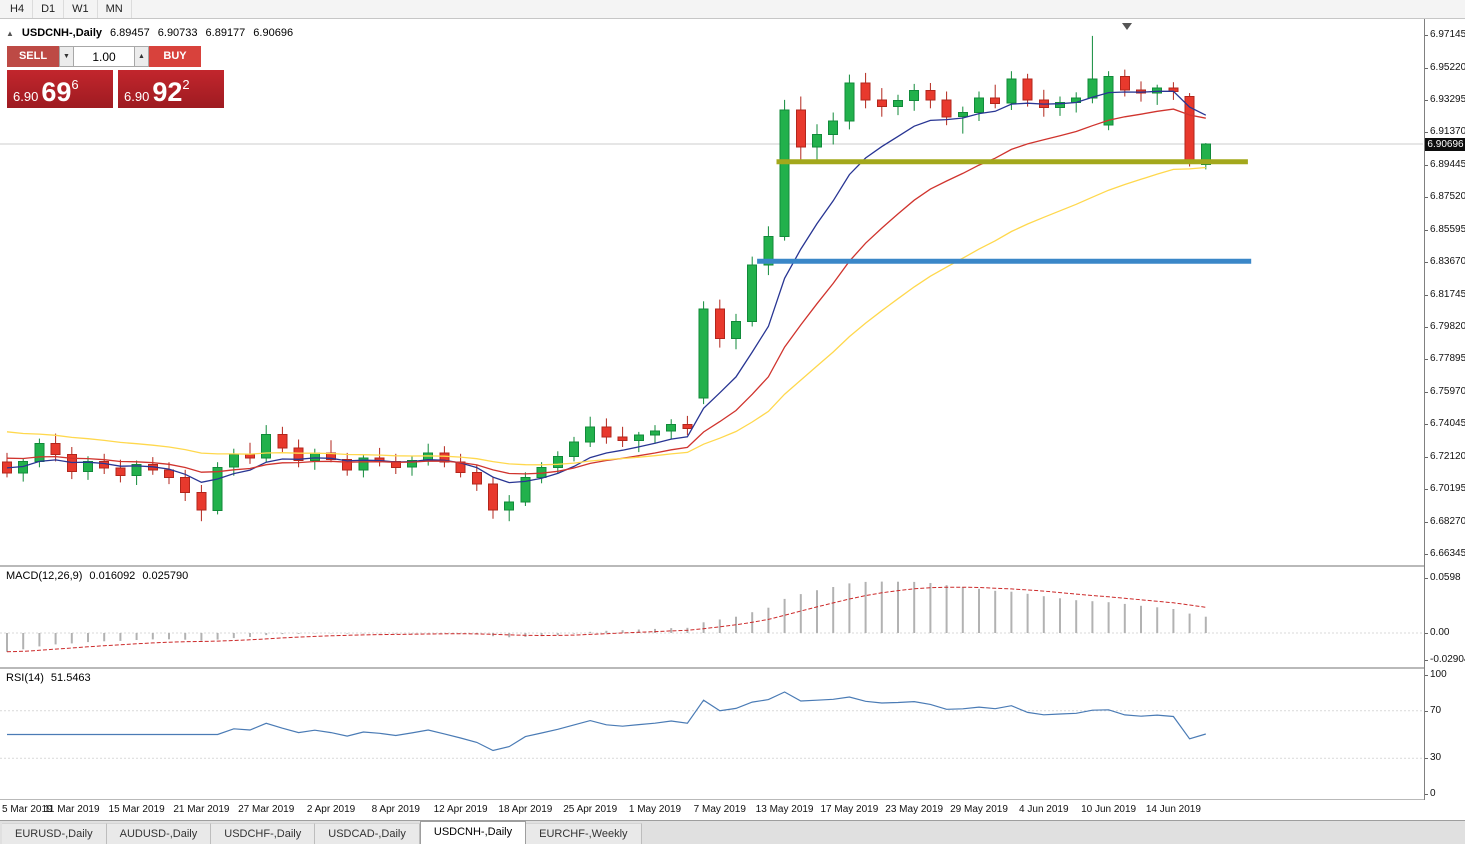 This screenshot has width=1465, height=844. What do you see at coordinates (1173, 809) in the screenshot?
I see `date-axis-label: 14 Jun 2019` at bounding box center [1173, 809].